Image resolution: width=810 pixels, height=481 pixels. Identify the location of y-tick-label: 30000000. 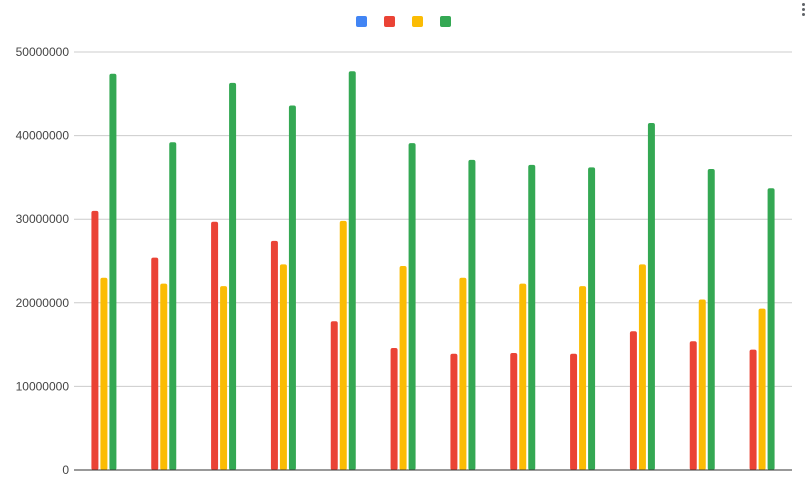
(43, 219).